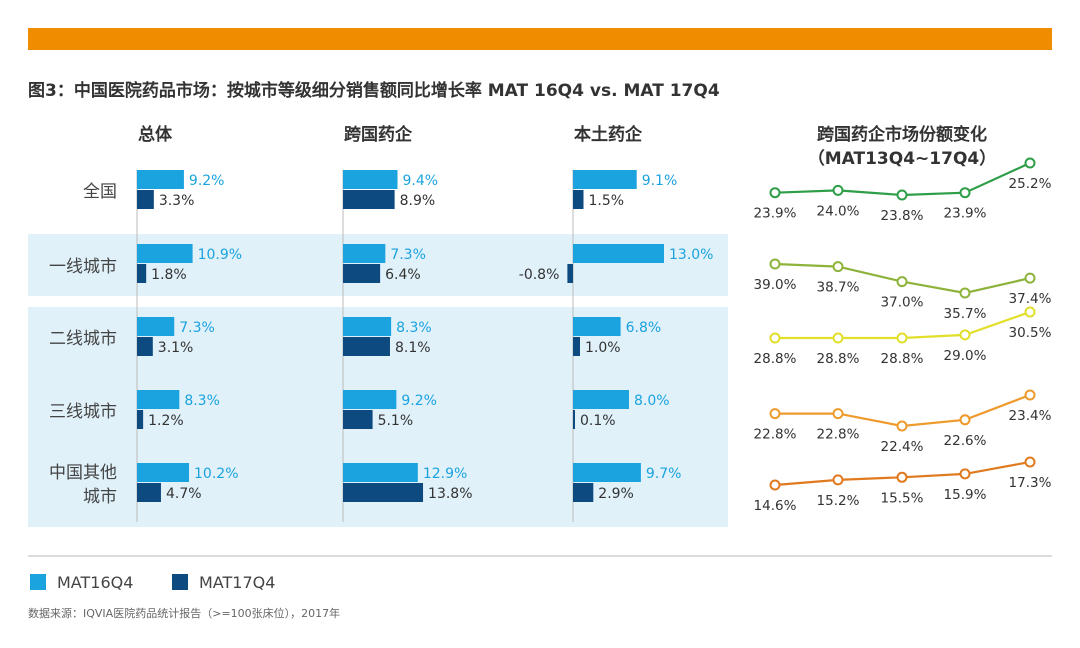 The height and width of the screenshot is (648, 1080). What do you see at coordinates (903, 485) in the screenshot?
I see `line-series-4: 14.6% 15.2% 15.5% 15.9% 17.3%` at bounding box center [903, 485].